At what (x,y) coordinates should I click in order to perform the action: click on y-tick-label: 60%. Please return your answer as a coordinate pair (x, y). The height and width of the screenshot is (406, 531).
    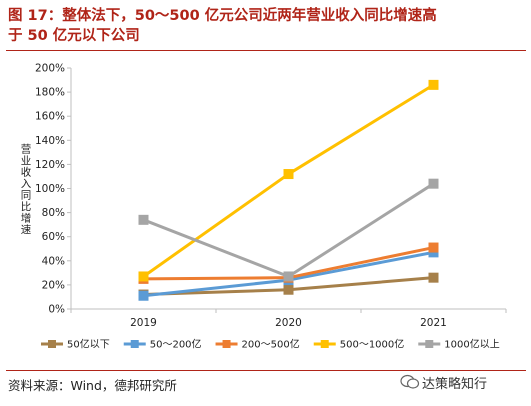
    Looking at the image, I should click on (53, 237).